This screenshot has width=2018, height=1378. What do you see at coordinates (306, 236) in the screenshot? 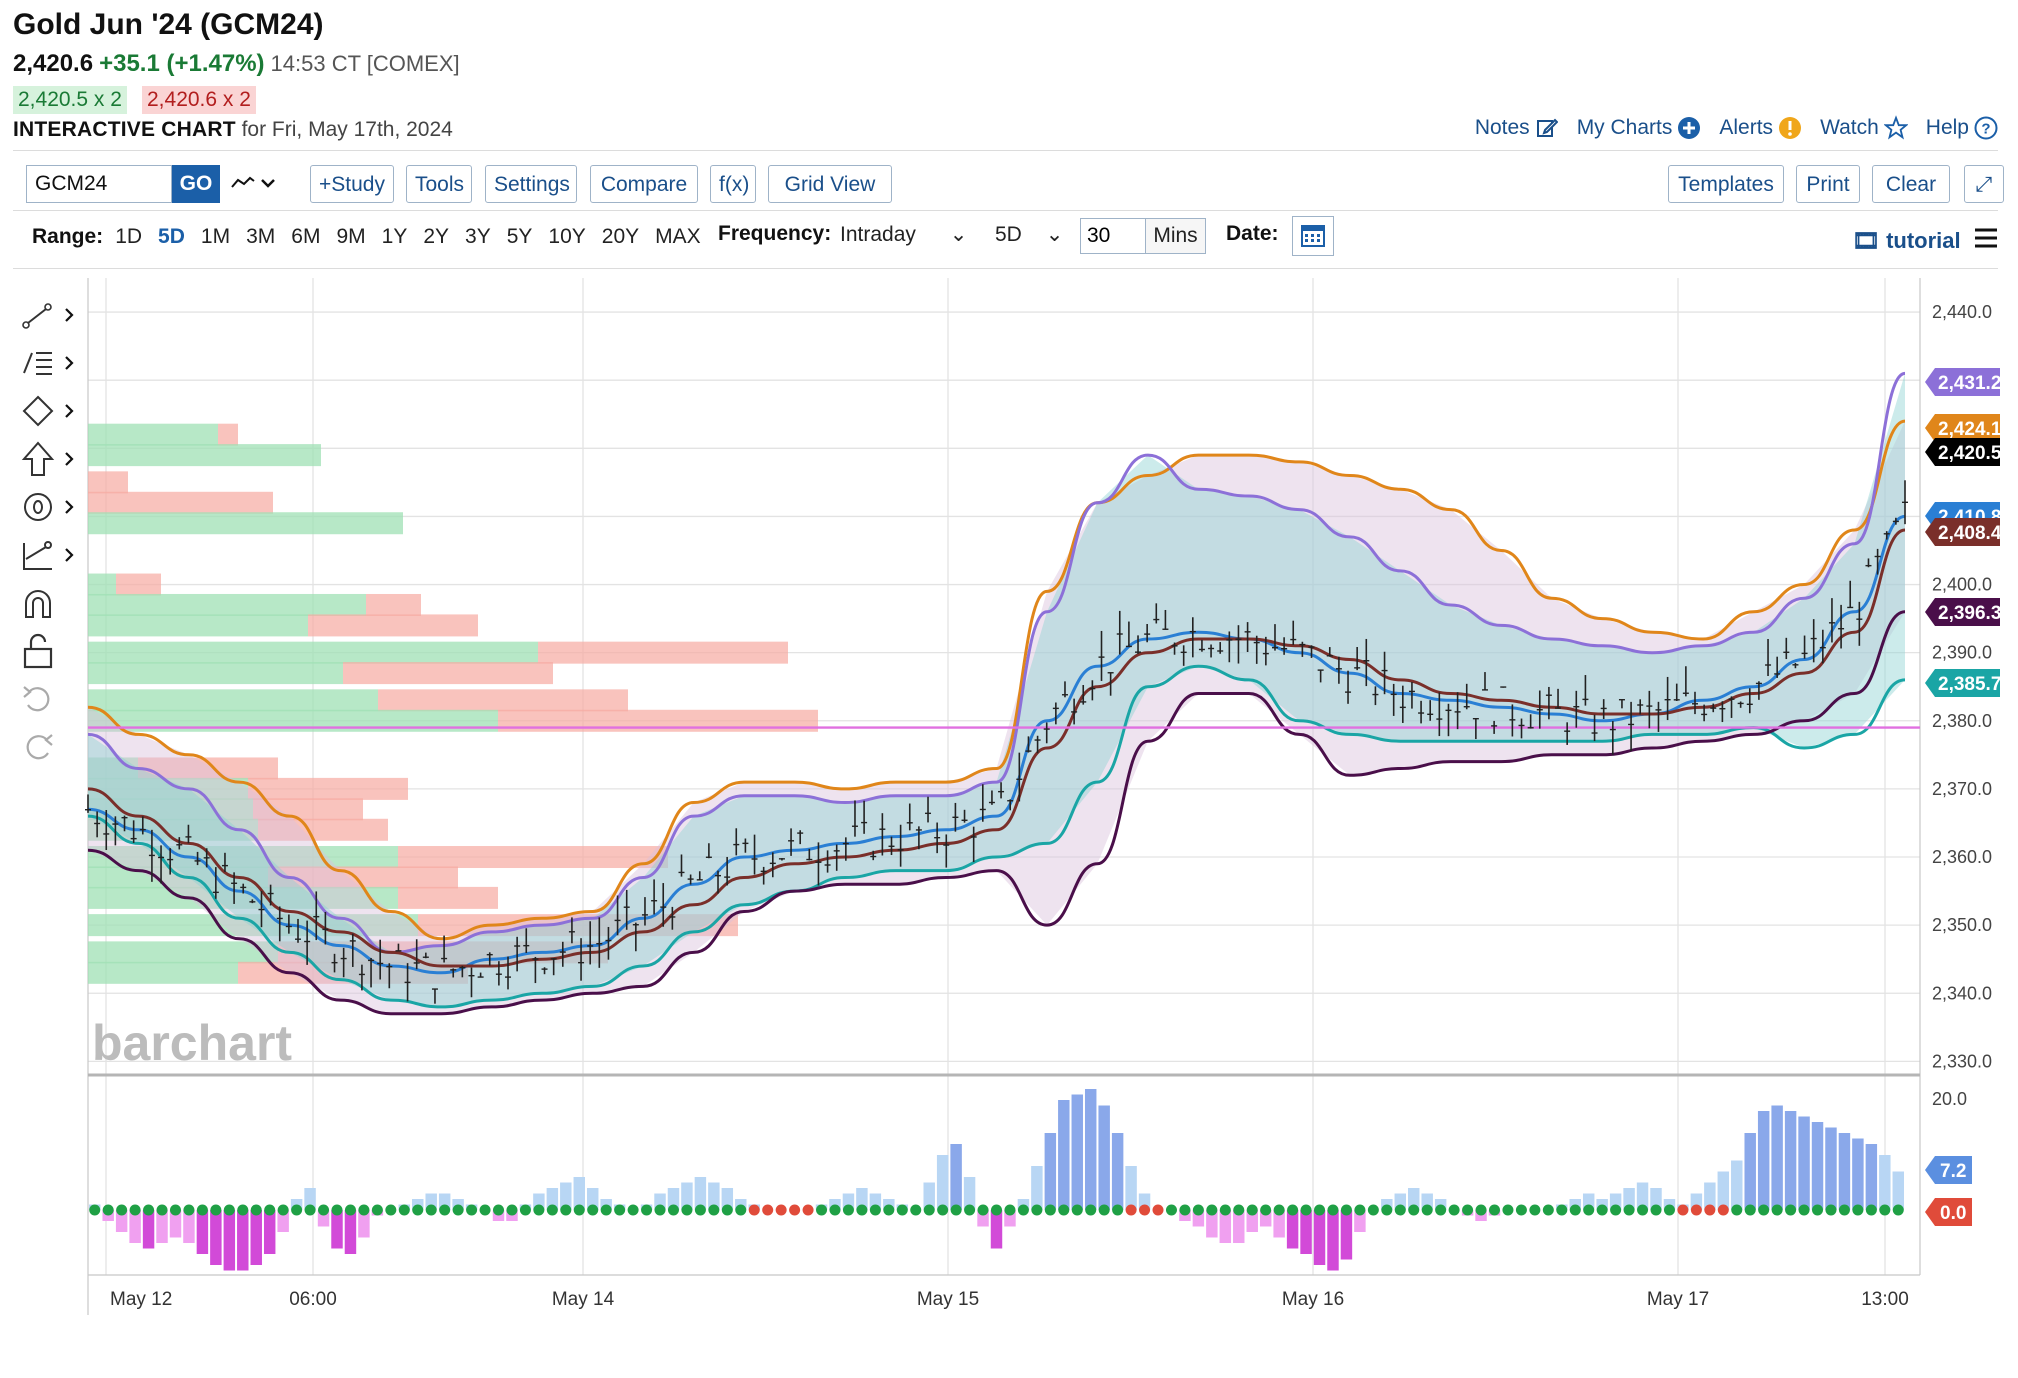
I see `range-6m: 6M` at bounding box center [306, 236].